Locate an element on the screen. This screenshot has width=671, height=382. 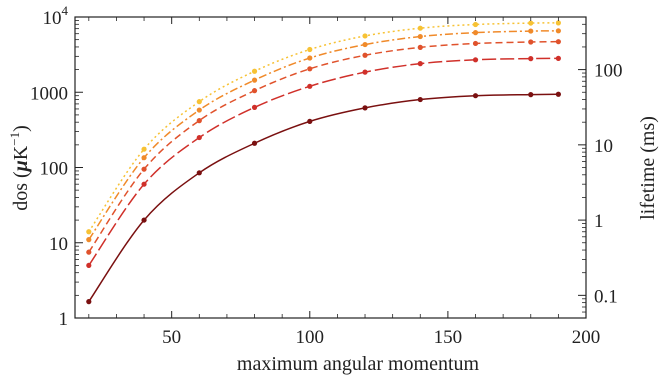
x-tick-label: 100 is located at coordinates (310, 337).